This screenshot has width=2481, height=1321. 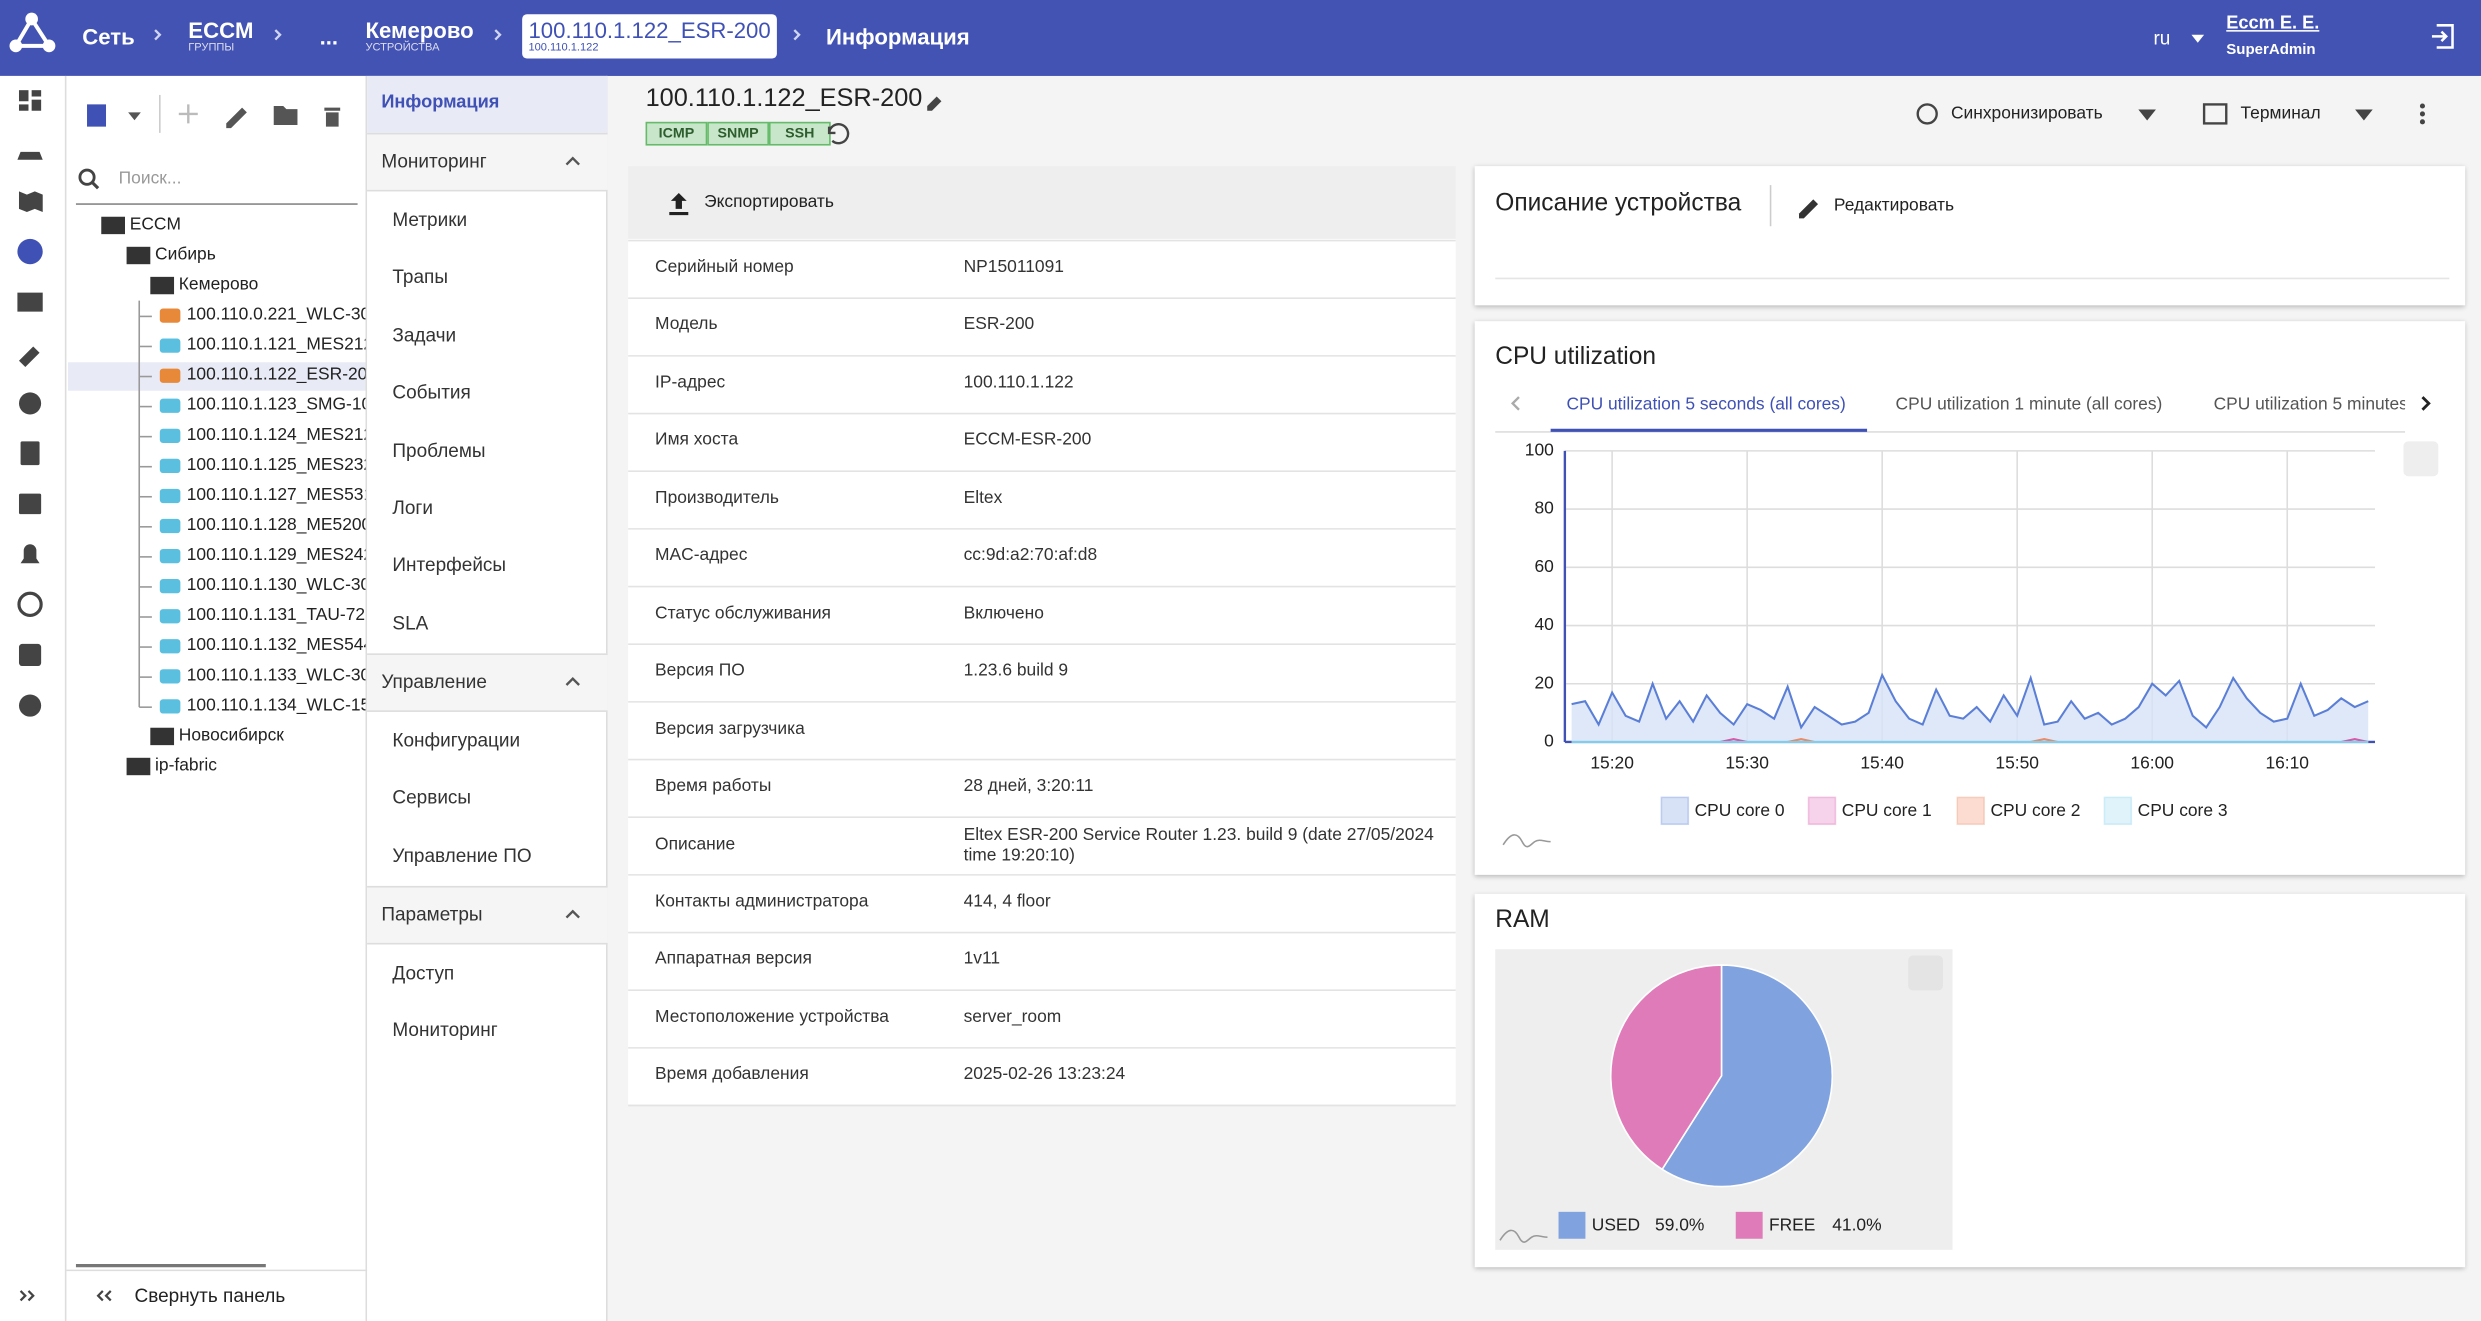 I want to click on tree-item: 100.110.1.122_ESR-200, so click(x=276, y=375).